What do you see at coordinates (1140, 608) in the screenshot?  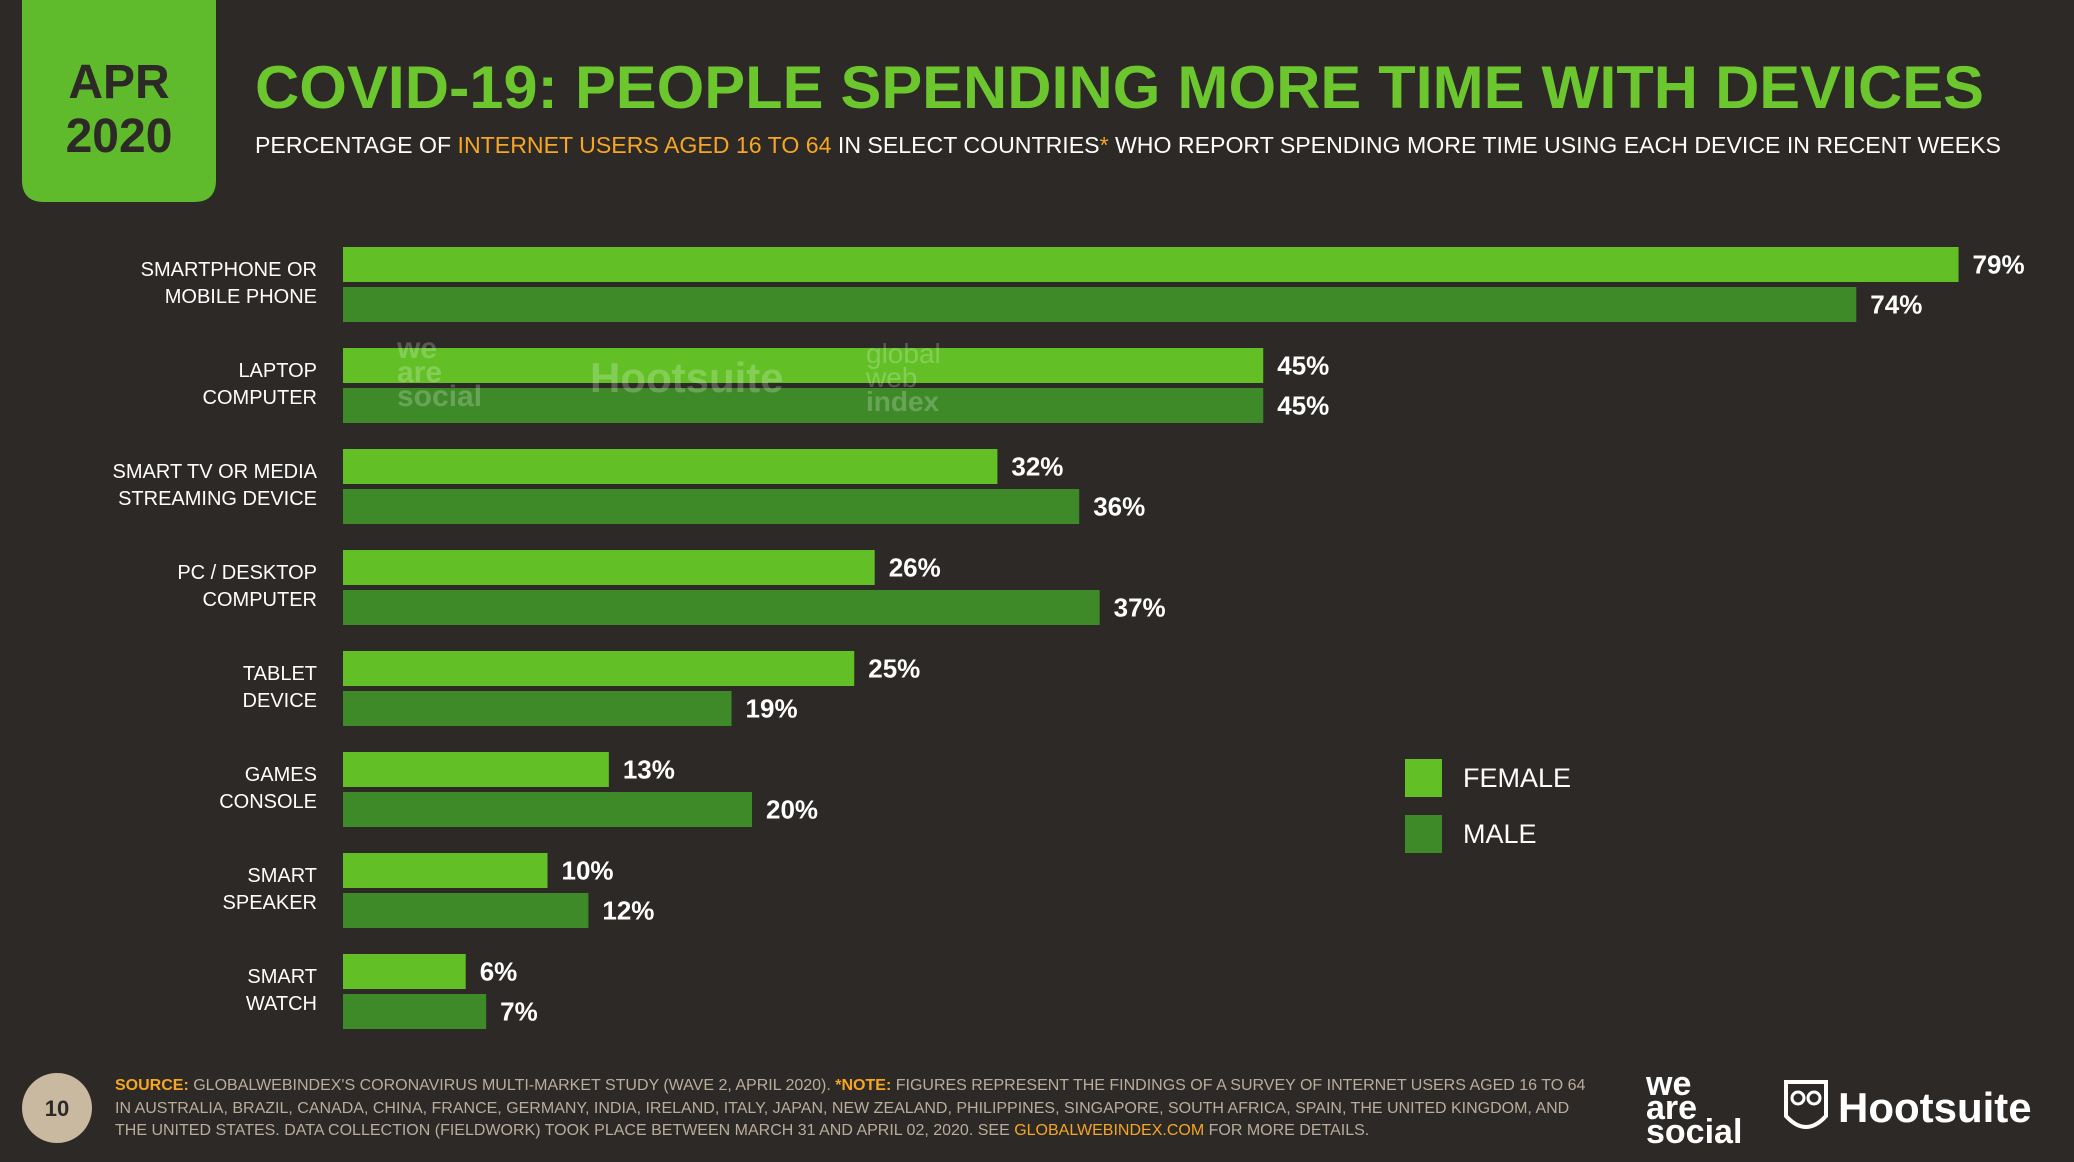 I see `value-label: 37%` at bounding box center [1140, 608].